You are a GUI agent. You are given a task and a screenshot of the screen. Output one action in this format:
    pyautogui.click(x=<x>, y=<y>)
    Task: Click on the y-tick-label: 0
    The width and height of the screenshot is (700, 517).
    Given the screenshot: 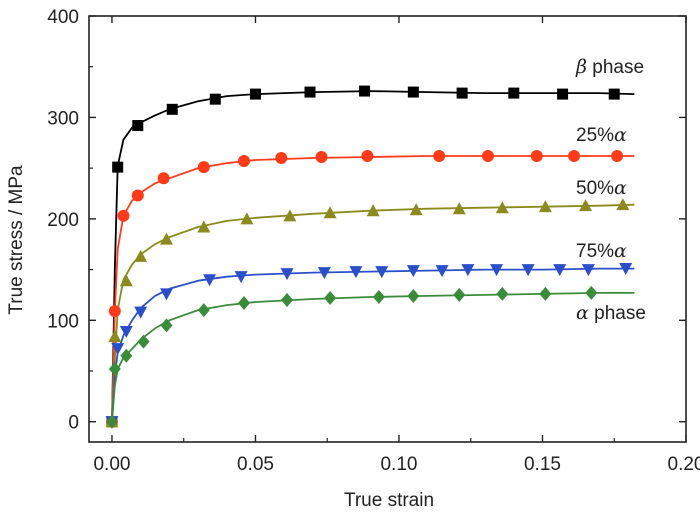 What is the action you would take?
    pyautogui.click(x=73, y=423)
    